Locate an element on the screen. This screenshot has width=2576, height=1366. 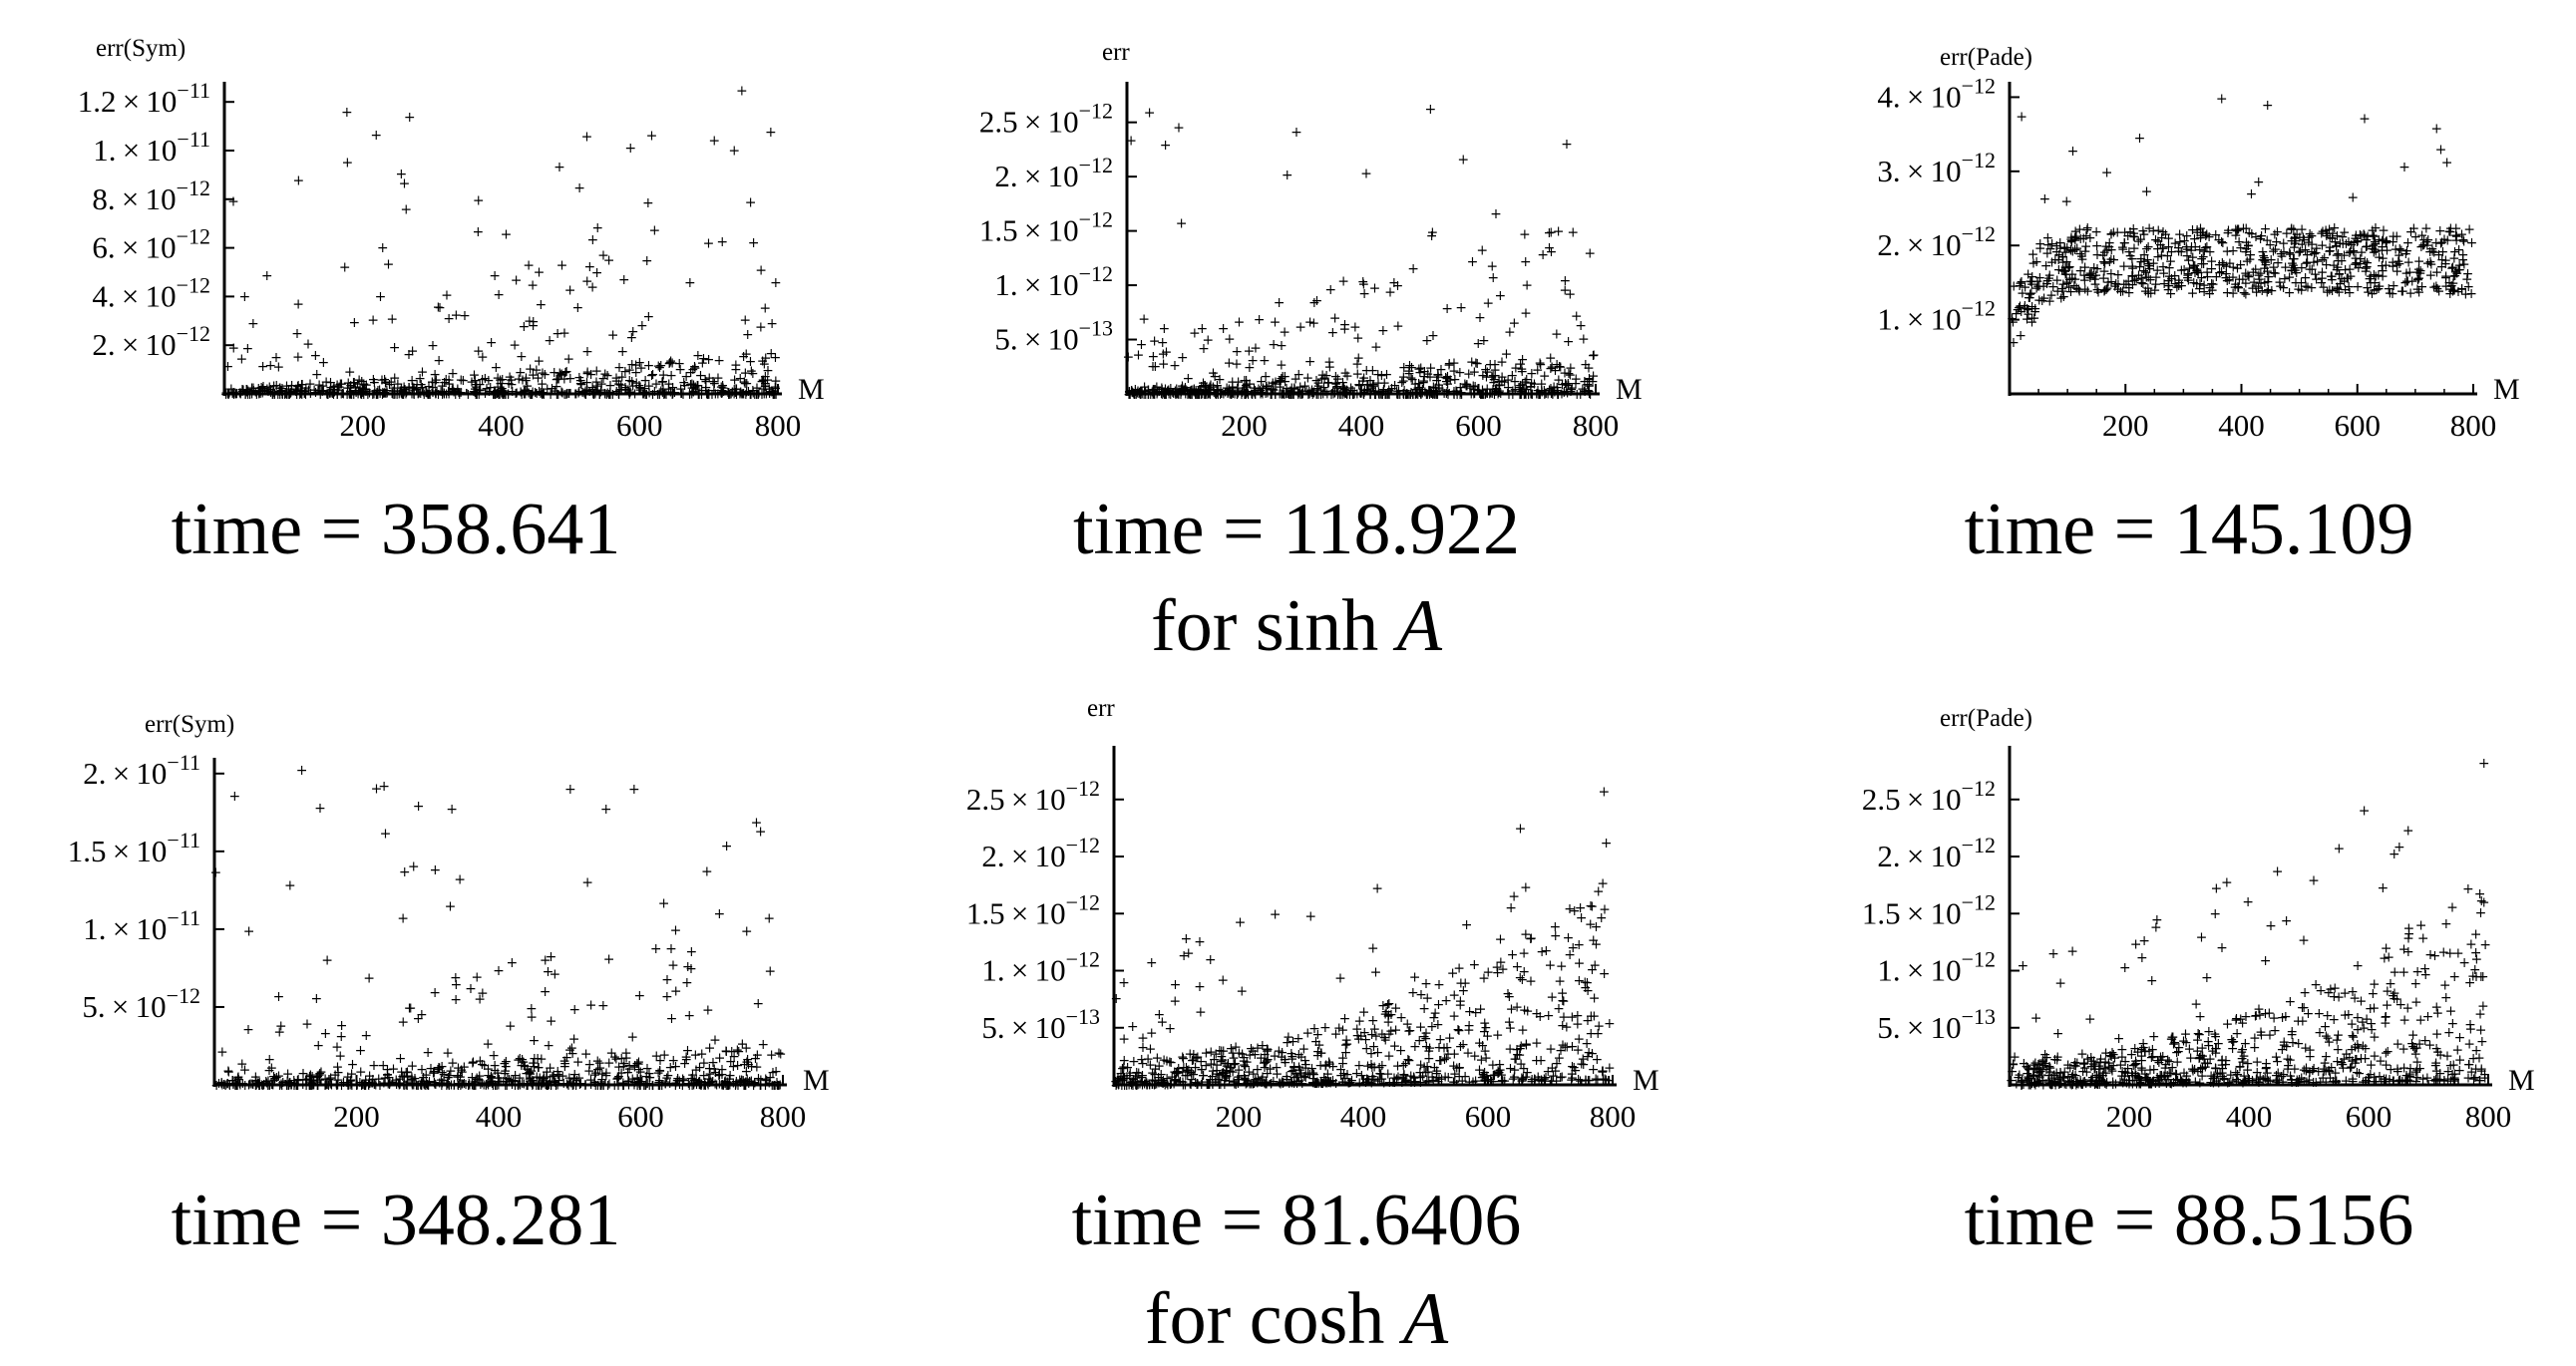
x-tick-label: 600 is located at coordinates (1478, 426).